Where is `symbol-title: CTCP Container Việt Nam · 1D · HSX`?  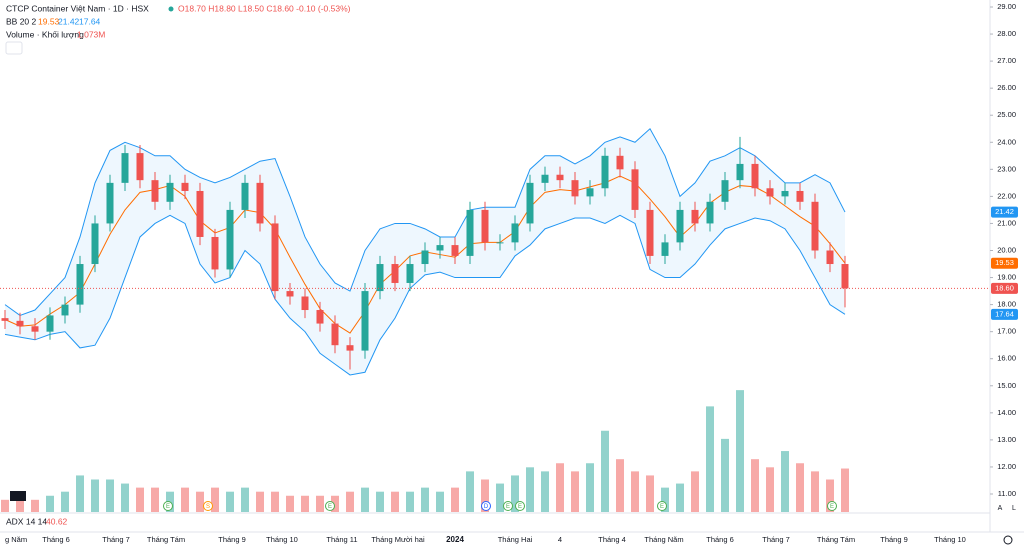 symbol-title: CTCP Container Việt Nam · 1D · HSX is located at coordinates (77, 8).